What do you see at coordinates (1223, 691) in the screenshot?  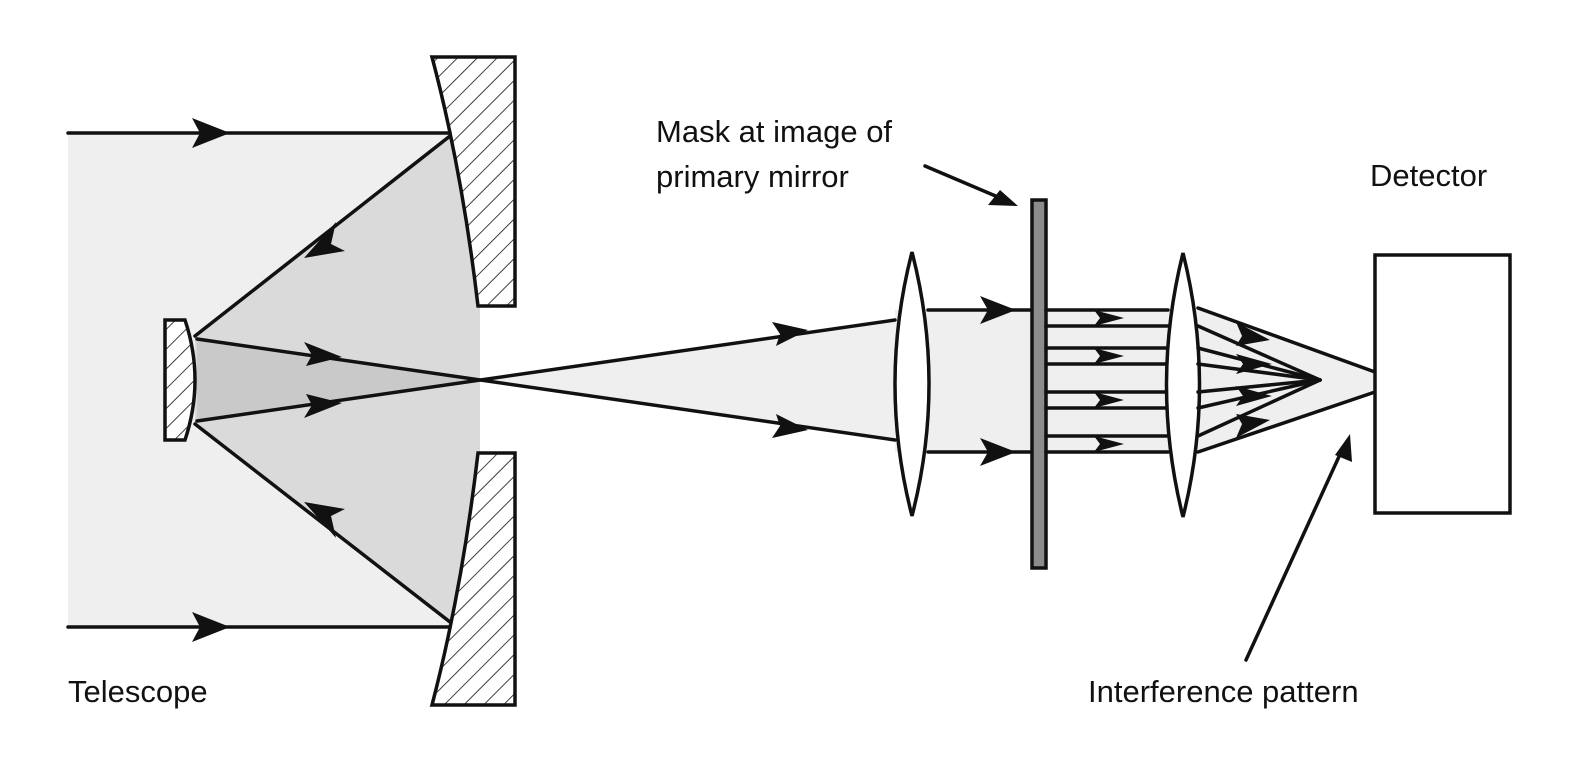 I see `interference-pattern-label: Interference pattern` at bounding box center [1223, 691].